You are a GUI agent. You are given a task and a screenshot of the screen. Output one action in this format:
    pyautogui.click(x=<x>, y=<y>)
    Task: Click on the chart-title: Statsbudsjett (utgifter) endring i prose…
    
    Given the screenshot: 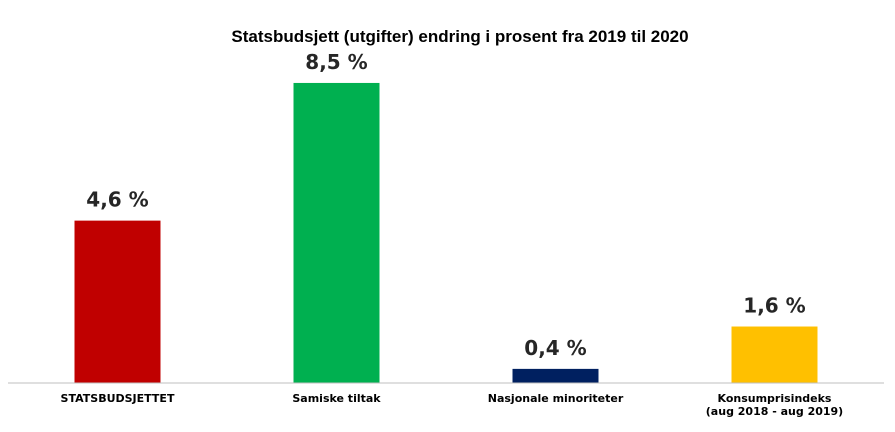 What is the action you would take?
    pyautogui.click(x=459, y=36)
    